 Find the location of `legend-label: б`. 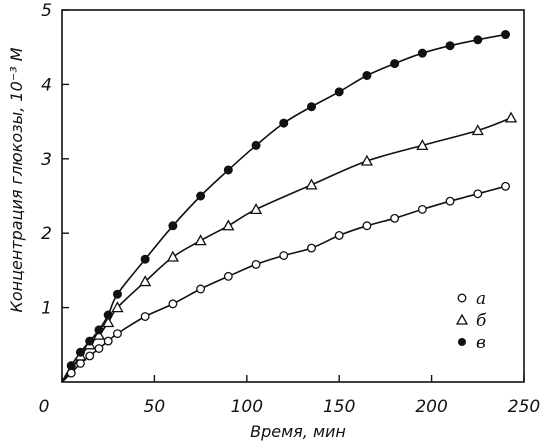

legend-label: б is located at coordinates (481, 321).